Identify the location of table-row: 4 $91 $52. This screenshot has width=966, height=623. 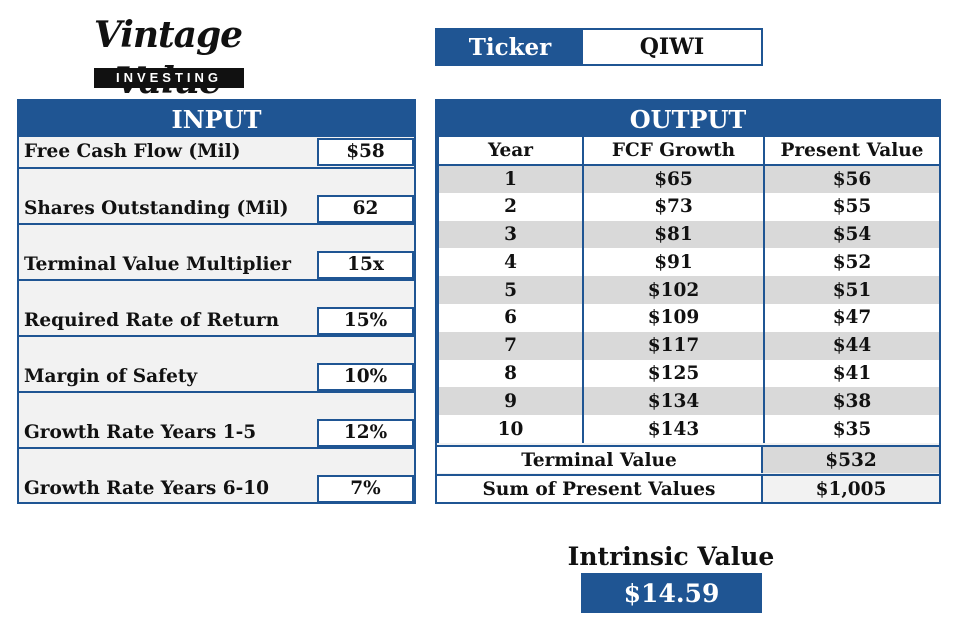
(689, 262).